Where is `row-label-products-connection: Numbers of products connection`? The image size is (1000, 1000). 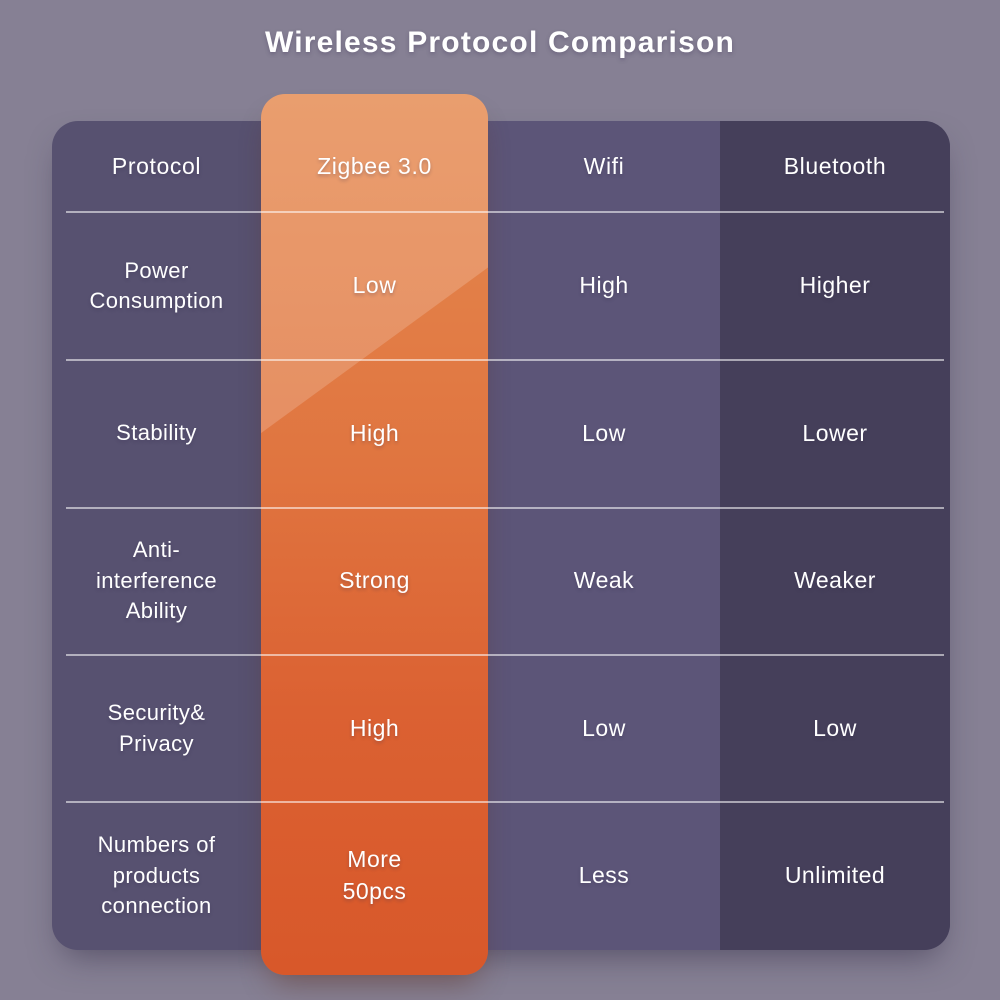
row-label-products-connection: Numbers of products connection is located at coordinates (156, 875).